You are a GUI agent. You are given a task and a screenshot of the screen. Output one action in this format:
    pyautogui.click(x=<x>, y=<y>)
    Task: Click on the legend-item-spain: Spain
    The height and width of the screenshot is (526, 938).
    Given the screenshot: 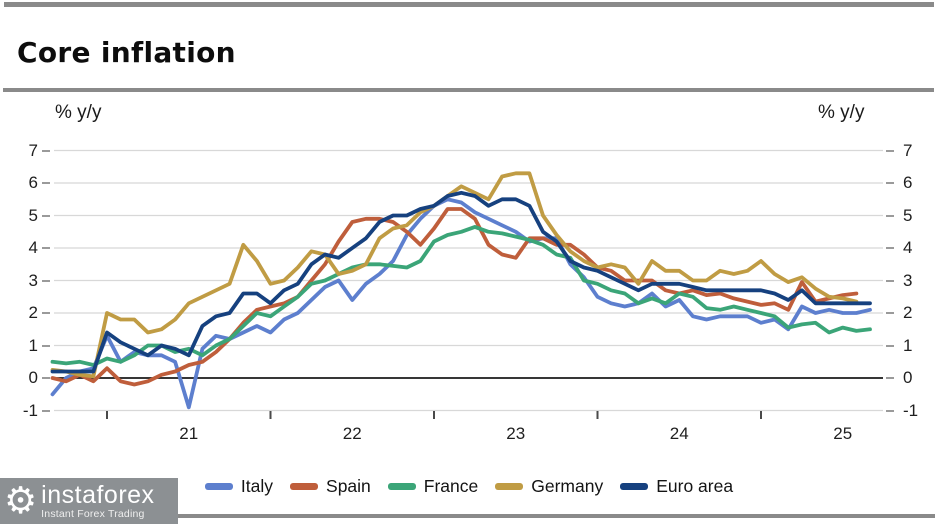 What is the action you would take?
    pyautogui.click(x=330, y=486)
    